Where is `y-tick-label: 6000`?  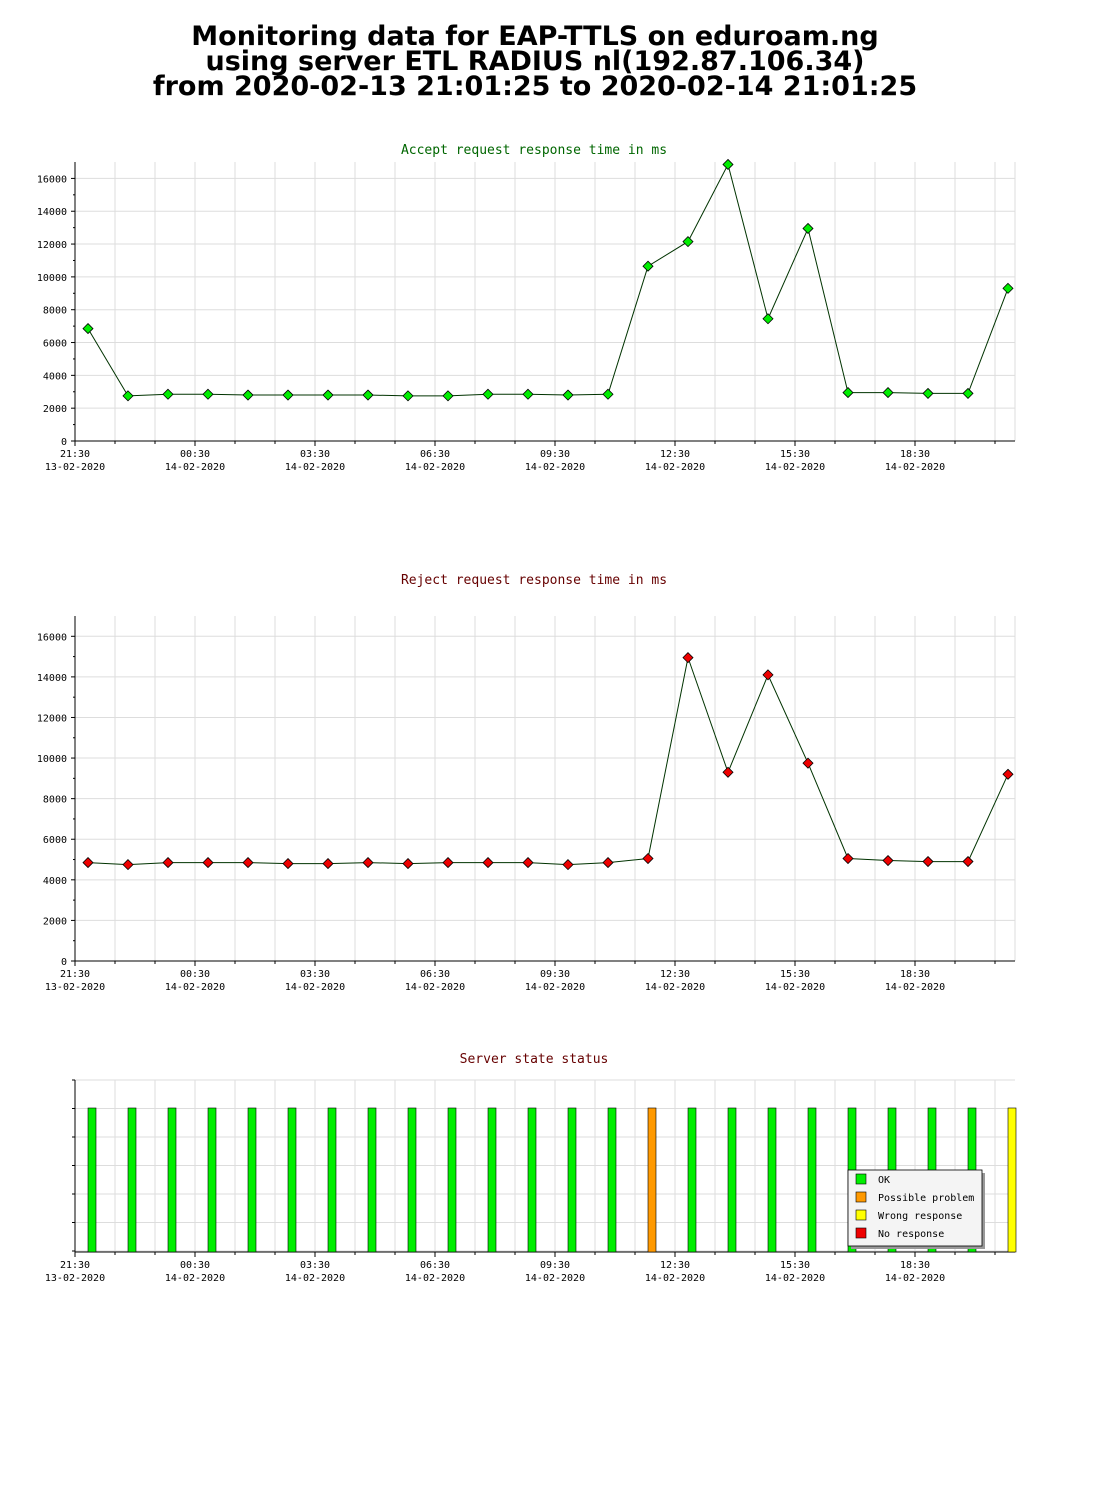 y-tick-label: 6000 is located at coordinates (55, 344).